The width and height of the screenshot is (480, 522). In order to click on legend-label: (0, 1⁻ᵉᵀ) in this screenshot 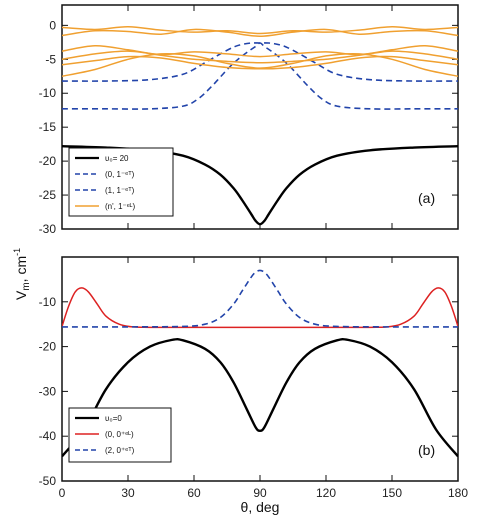, I will do `click(120, 174)`.